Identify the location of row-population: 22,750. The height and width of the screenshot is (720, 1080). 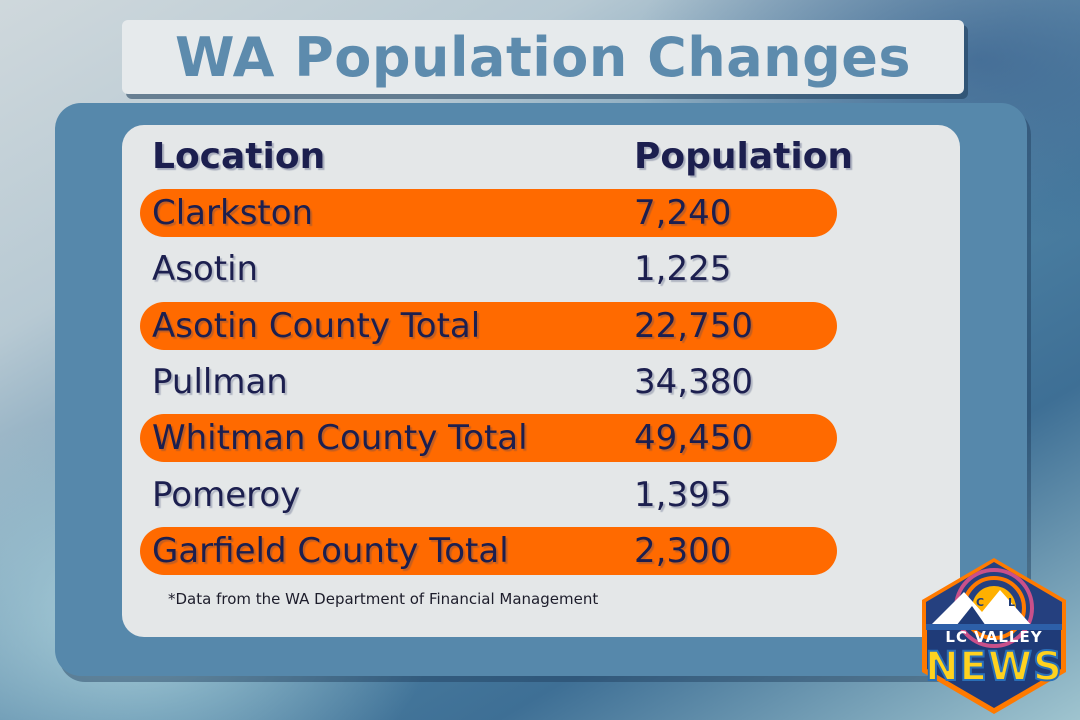
(693, 326).